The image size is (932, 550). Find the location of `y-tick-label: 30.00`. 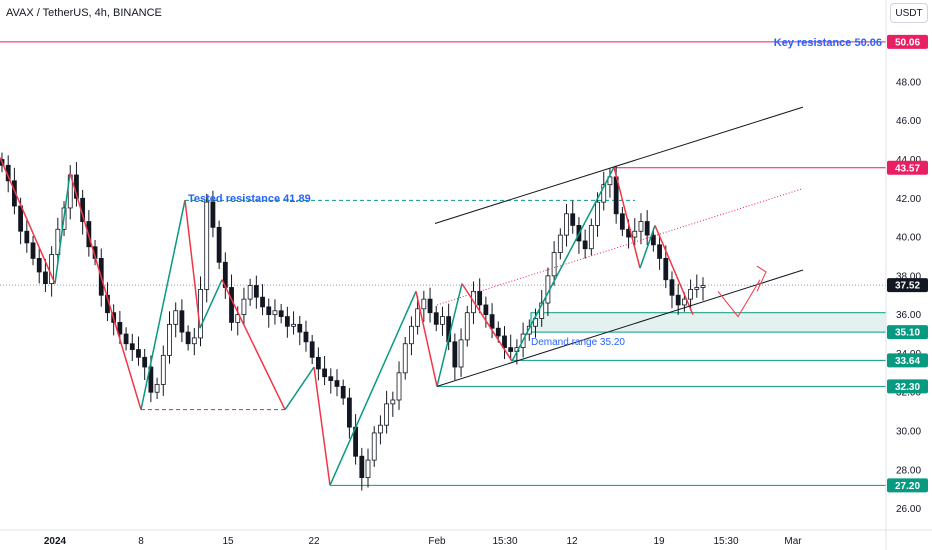

y-tick-label: 30.00 is located at coordinates (908, 432).